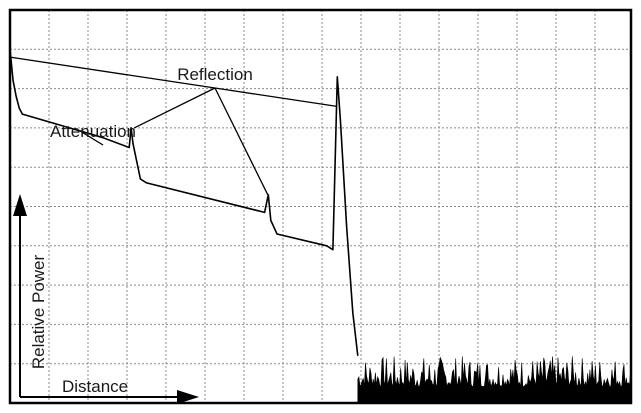 The height and width of the screenshot is (413, 641). What do you see at coordinates (109, 397) in the screenshot?
I see `x-axis-arrow` at bounding box center [109, 397].